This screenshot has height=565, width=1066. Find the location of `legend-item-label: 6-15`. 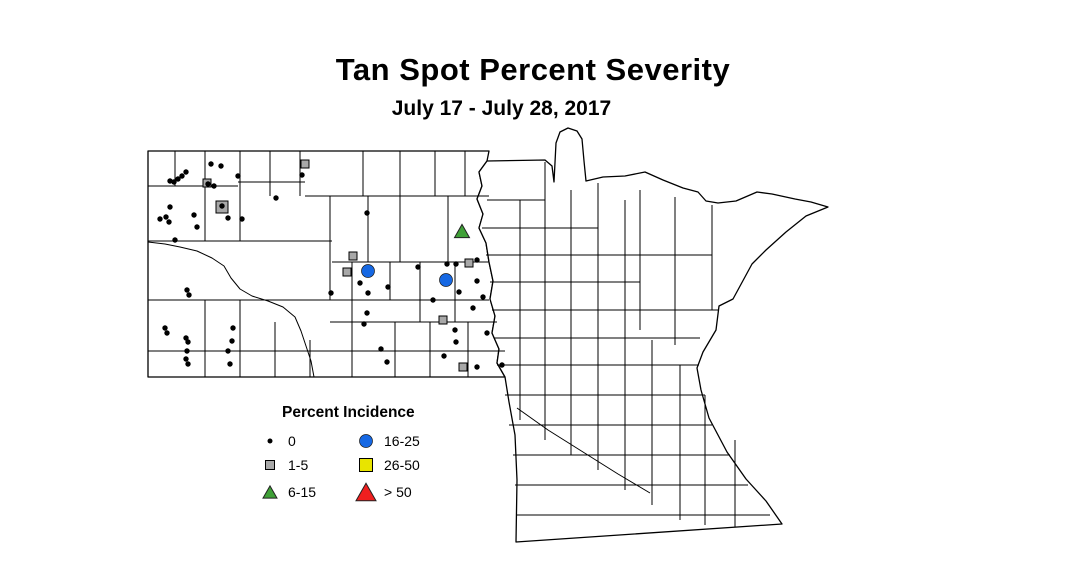

legend-item-label: 6-15 is located at coordinates (302, 492).